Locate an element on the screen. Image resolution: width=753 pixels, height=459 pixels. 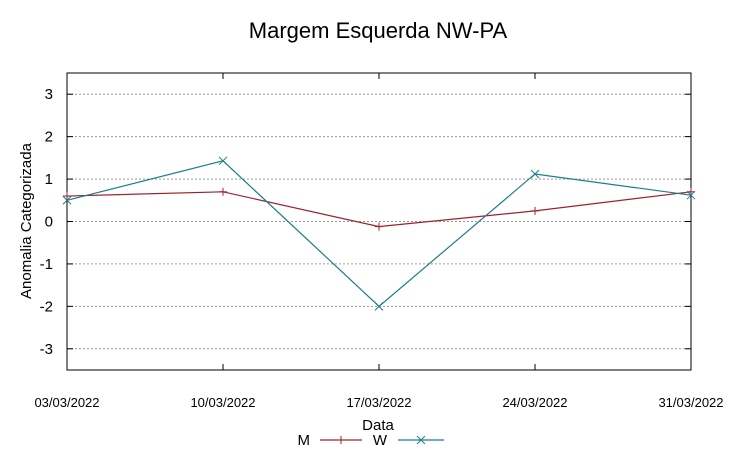
x-tick-label: 24/03/2022 is located at coordinates (534, 402).